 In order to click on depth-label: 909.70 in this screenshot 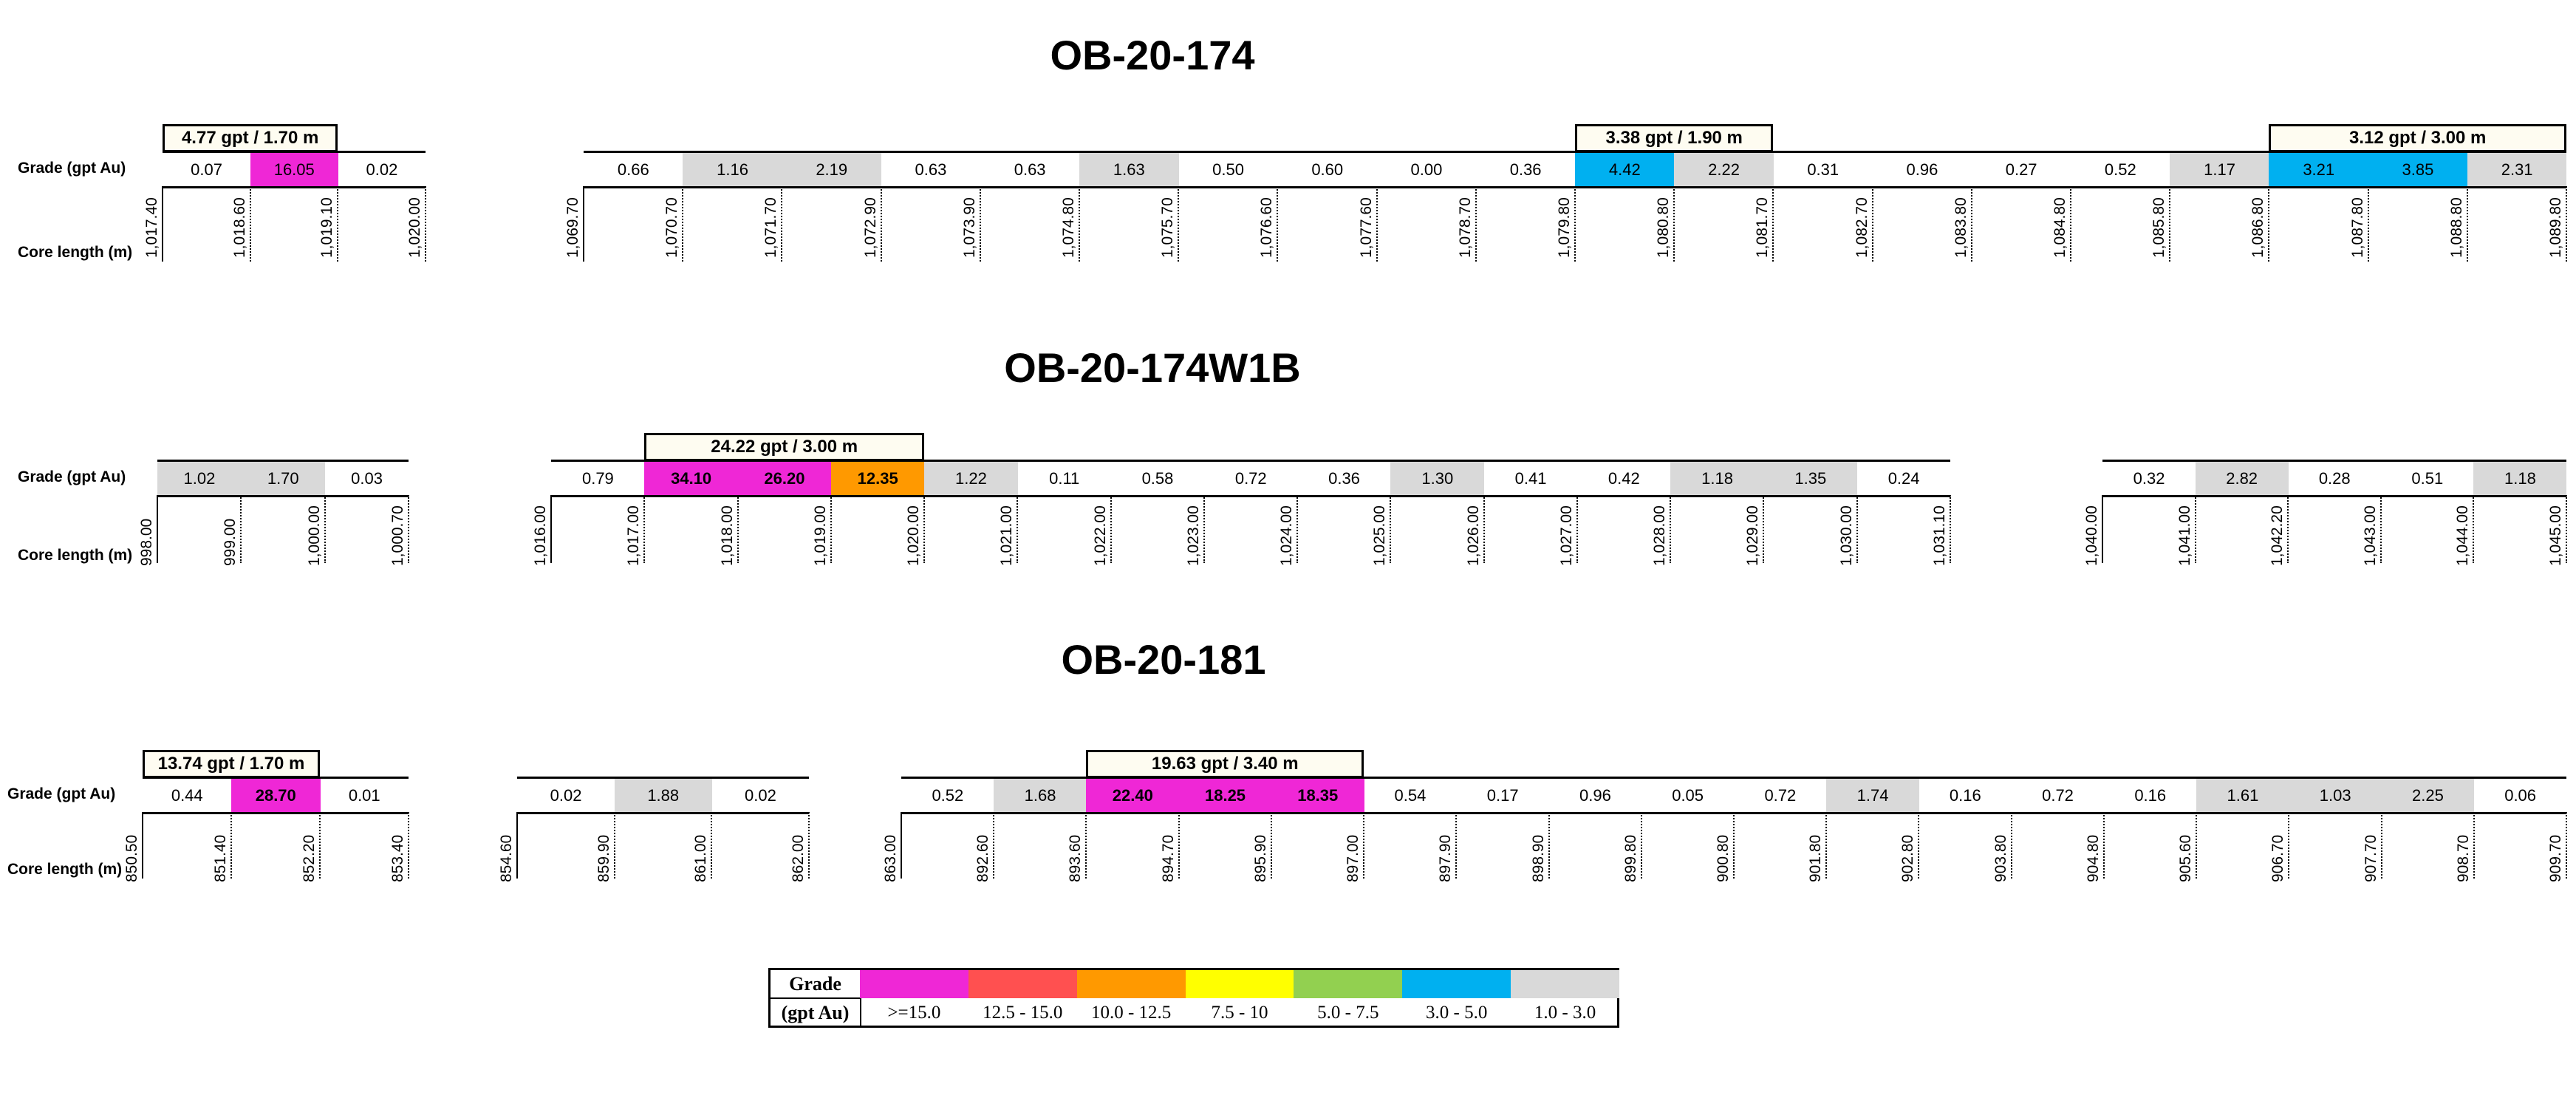, I will do `click(2555, 858)`.